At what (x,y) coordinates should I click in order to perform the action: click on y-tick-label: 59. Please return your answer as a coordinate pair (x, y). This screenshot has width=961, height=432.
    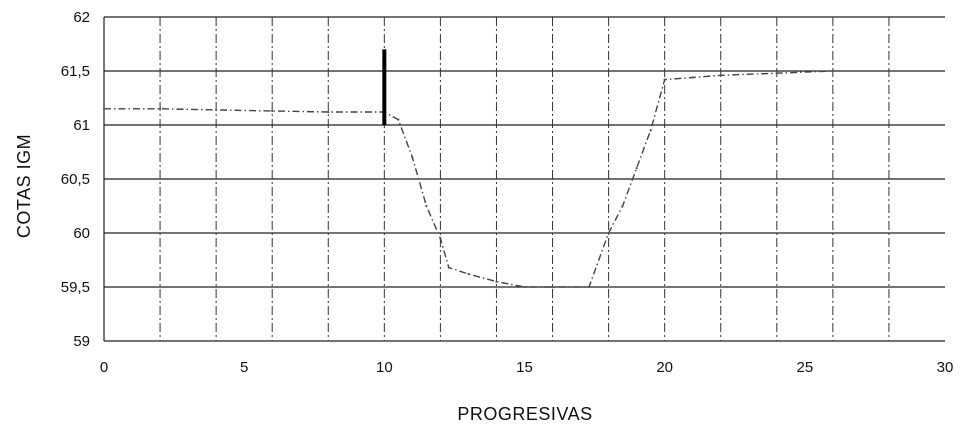
    Looking at the image, I should click on (81, 341).